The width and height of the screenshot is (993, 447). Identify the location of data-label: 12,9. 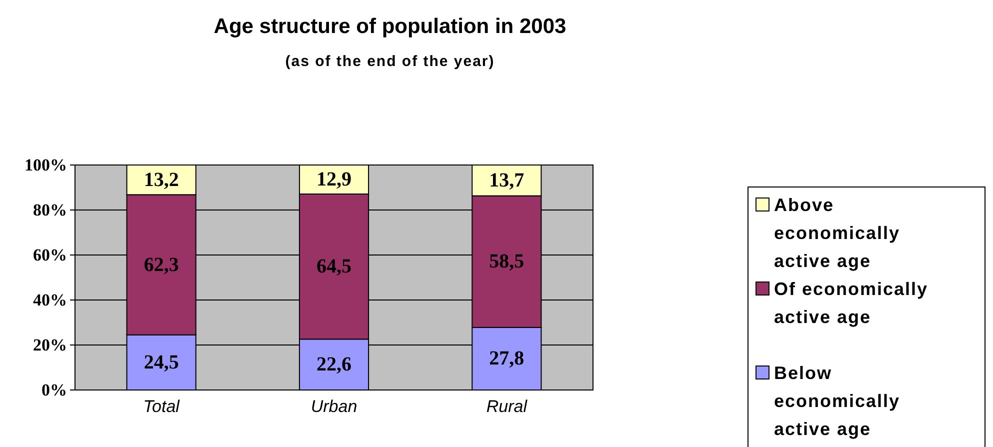
(334, 179).